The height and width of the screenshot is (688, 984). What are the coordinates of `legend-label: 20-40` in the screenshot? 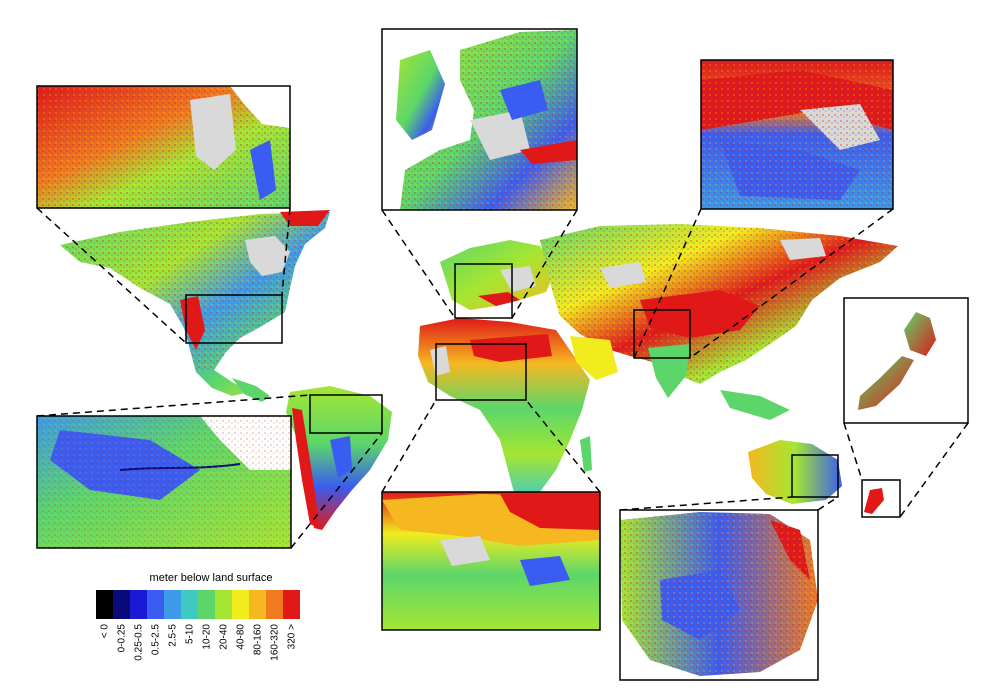 It's located at (224, 637).